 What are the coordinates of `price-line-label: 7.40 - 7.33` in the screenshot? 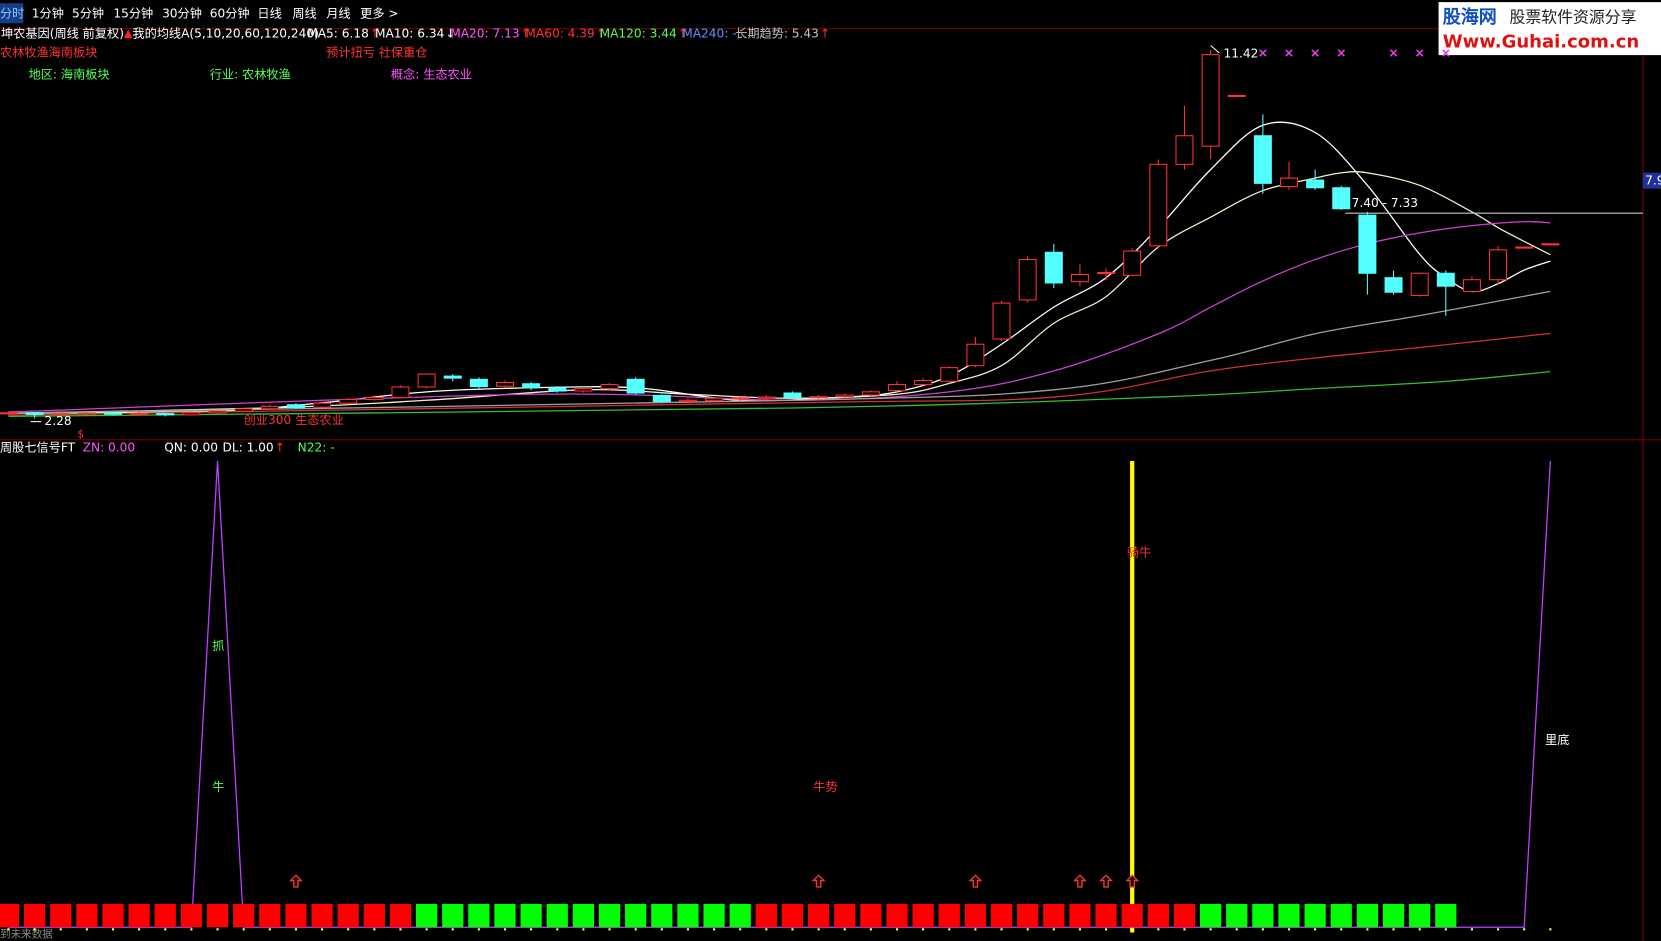 It's located at (1385, 203).